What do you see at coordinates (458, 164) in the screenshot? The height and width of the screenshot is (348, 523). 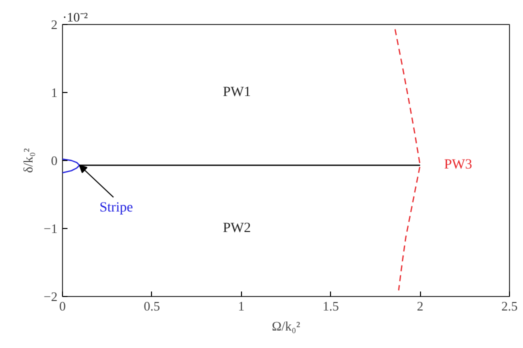 I see `series-label: PW3` at bounding box center [458, 164].